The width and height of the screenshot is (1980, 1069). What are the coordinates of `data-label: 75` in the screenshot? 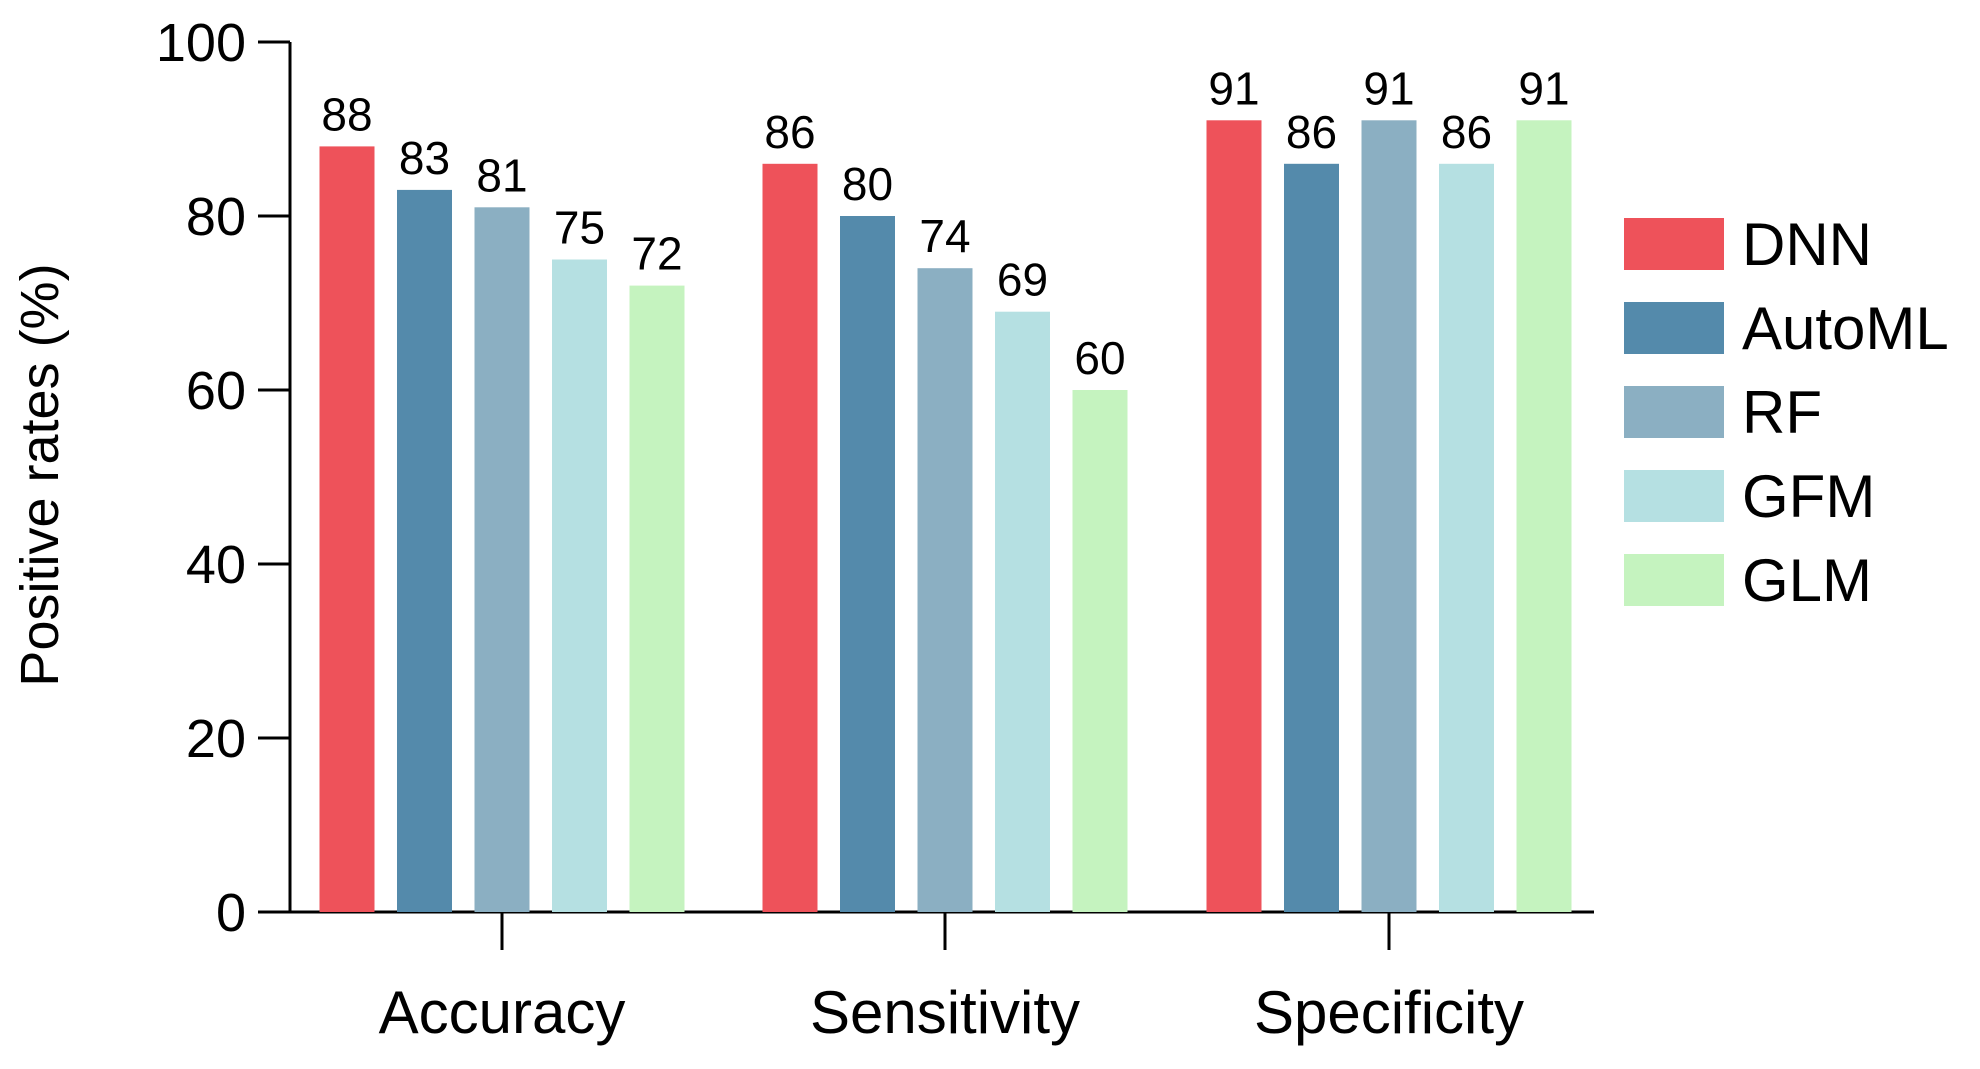 It's located at (579, 228).